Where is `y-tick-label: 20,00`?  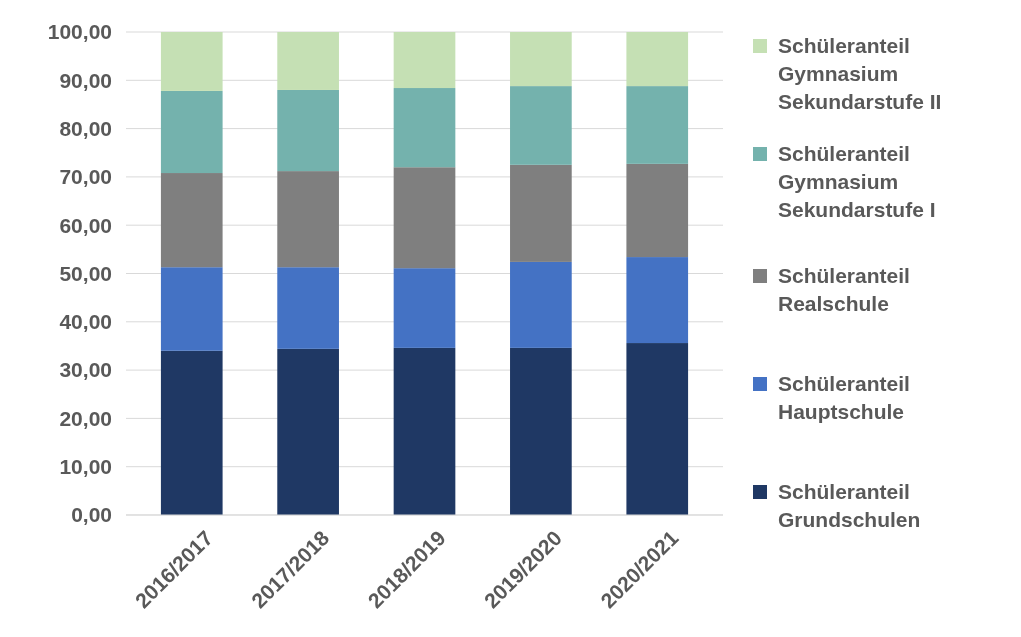 y-tick-label: 20,00 is located at coordinates (85, 418).